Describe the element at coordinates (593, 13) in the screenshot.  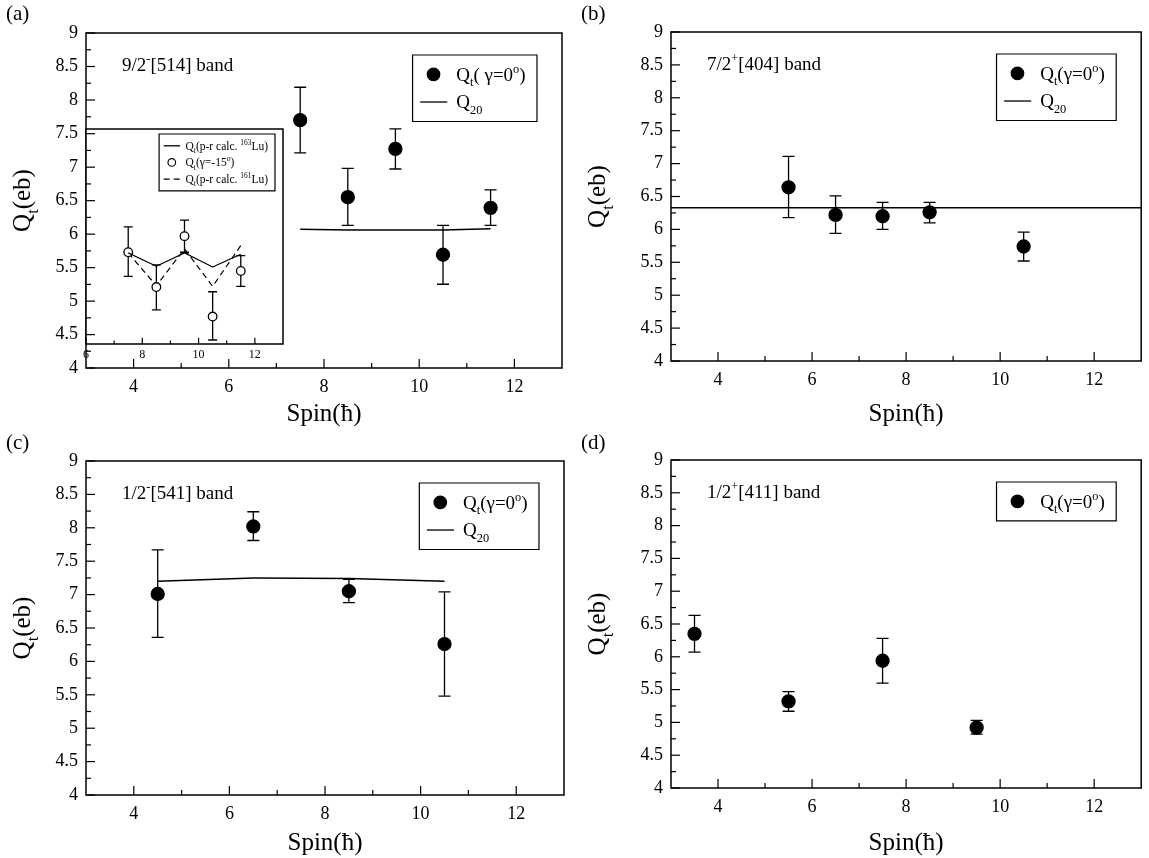
I see `chart-title: (b)` at that location.